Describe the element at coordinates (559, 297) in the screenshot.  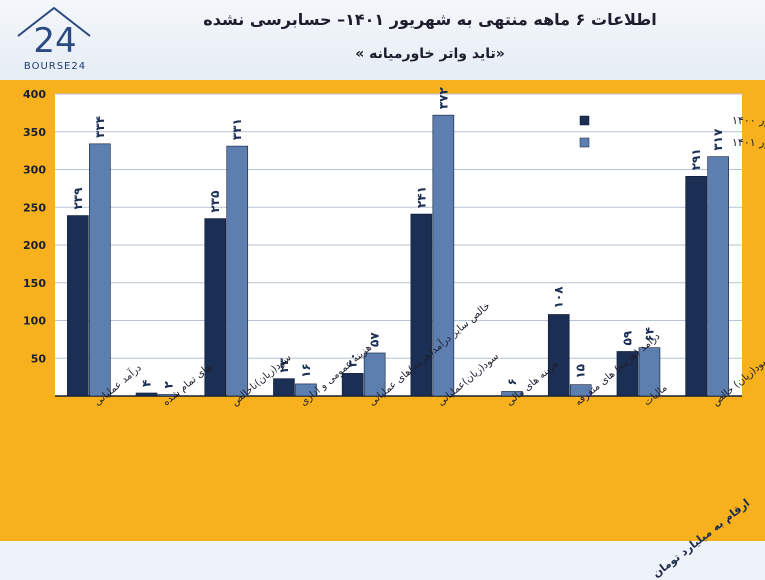
I see `data-label: ۱۰۸` at that location.